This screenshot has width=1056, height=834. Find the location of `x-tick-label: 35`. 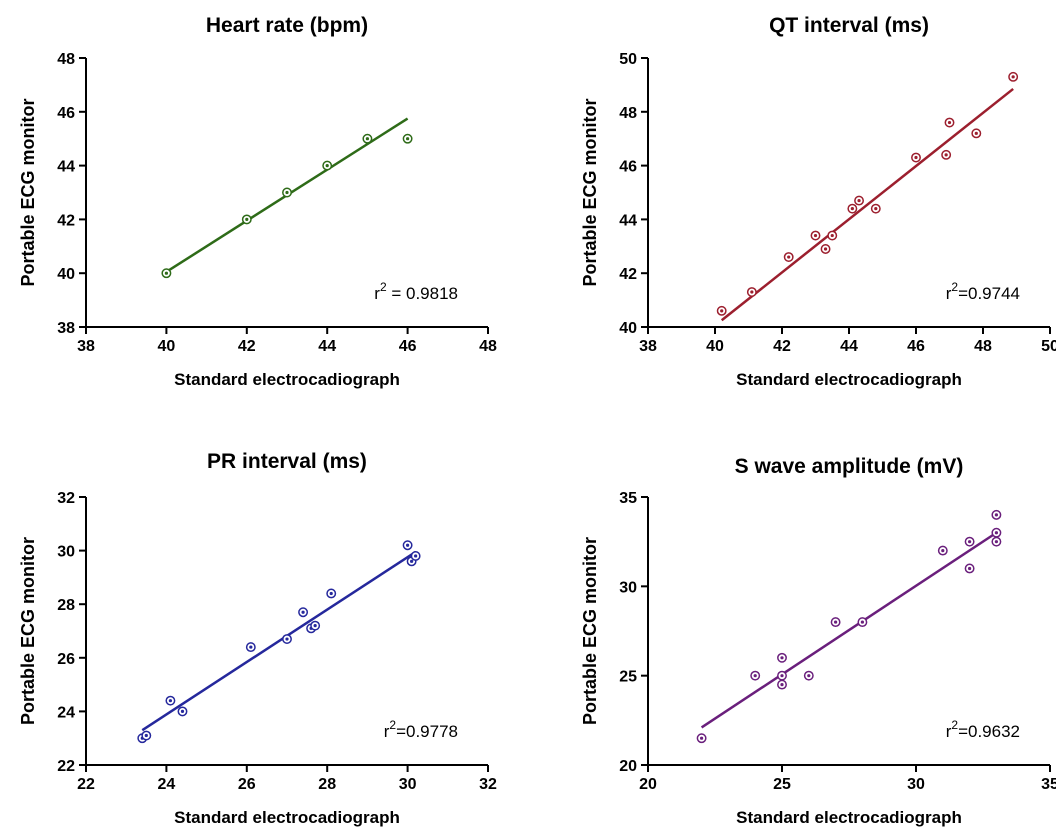

x-tick-label: 35 is located at coordinates (1048, 784).